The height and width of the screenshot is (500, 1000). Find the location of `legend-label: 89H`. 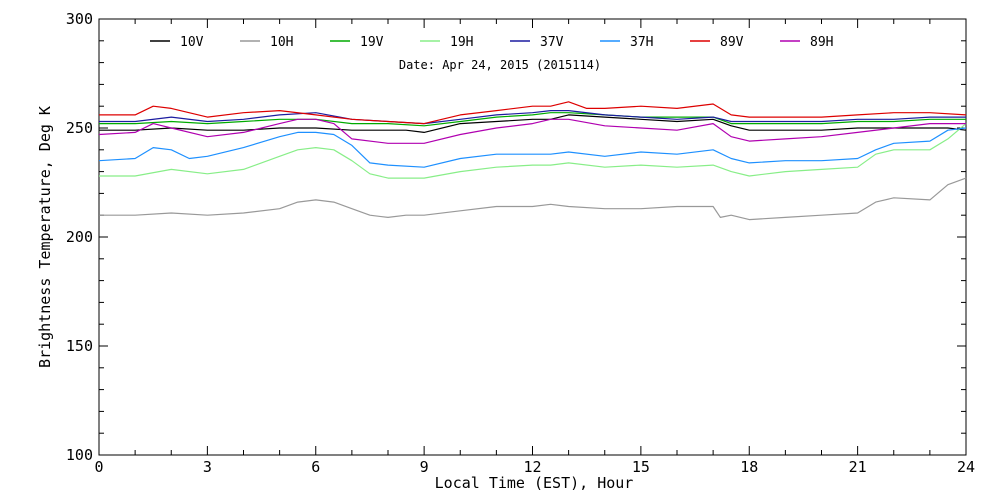

legend-label: 89H is located at coordinates (821, 42).